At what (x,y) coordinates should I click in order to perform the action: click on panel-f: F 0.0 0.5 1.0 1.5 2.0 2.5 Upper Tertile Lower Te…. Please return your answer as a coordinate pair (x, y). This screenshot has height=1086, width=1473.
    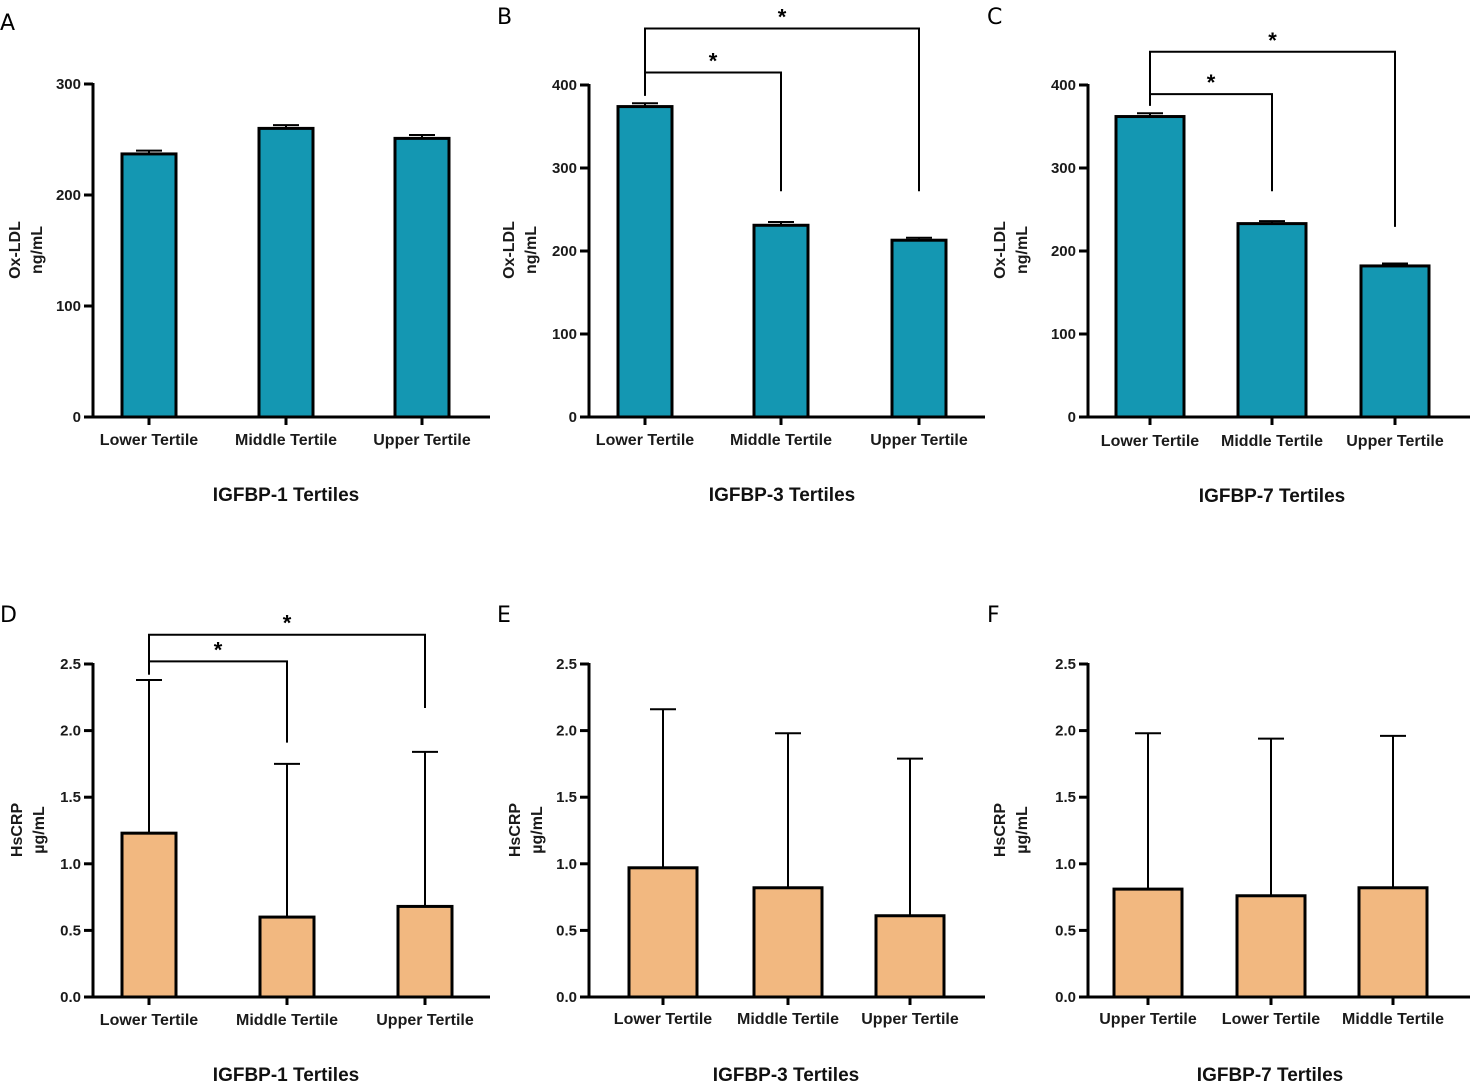
    Looking at the image, I should click on (1228, 844).